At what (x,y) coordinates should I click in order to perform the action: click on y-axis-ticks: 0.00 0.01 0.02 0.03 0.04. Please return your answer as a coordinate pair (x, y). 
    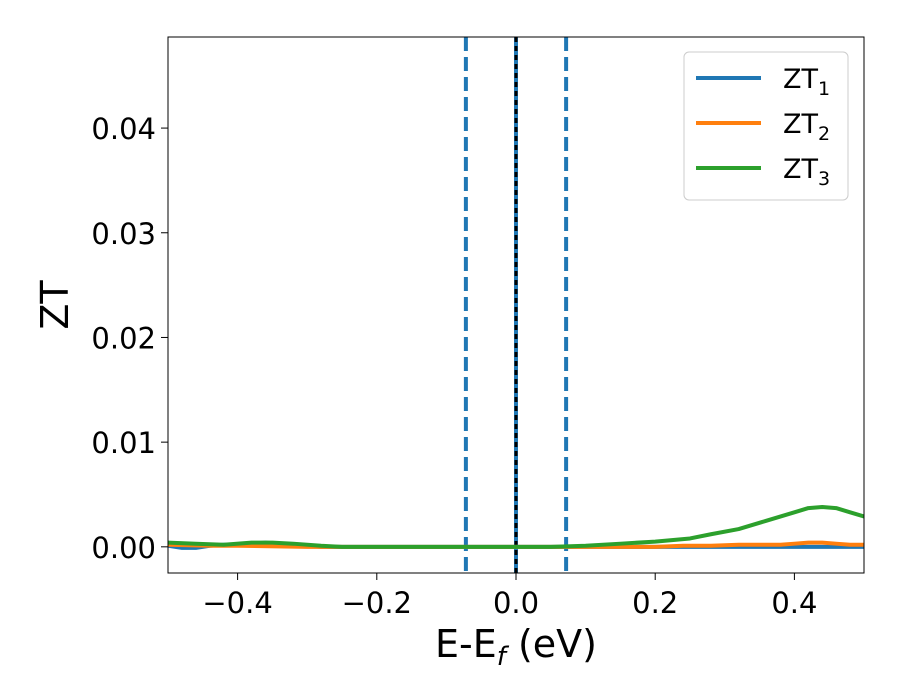
    Looking at the image, I should click on (129, 338).